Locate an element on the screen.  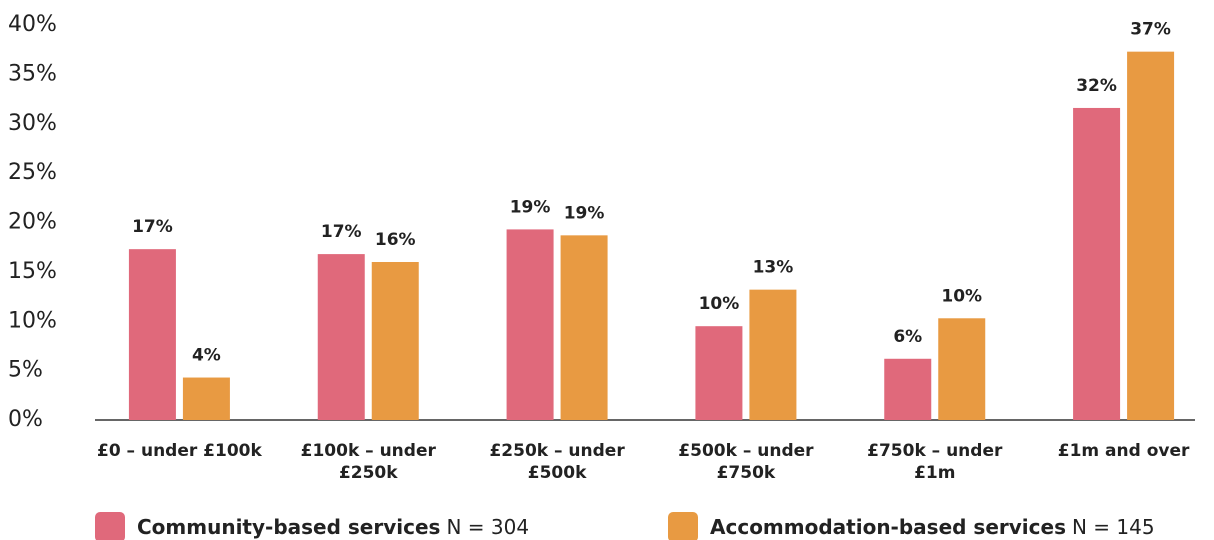
x-tick-label: £750k – under £1m is located at coordinates (935, 462).